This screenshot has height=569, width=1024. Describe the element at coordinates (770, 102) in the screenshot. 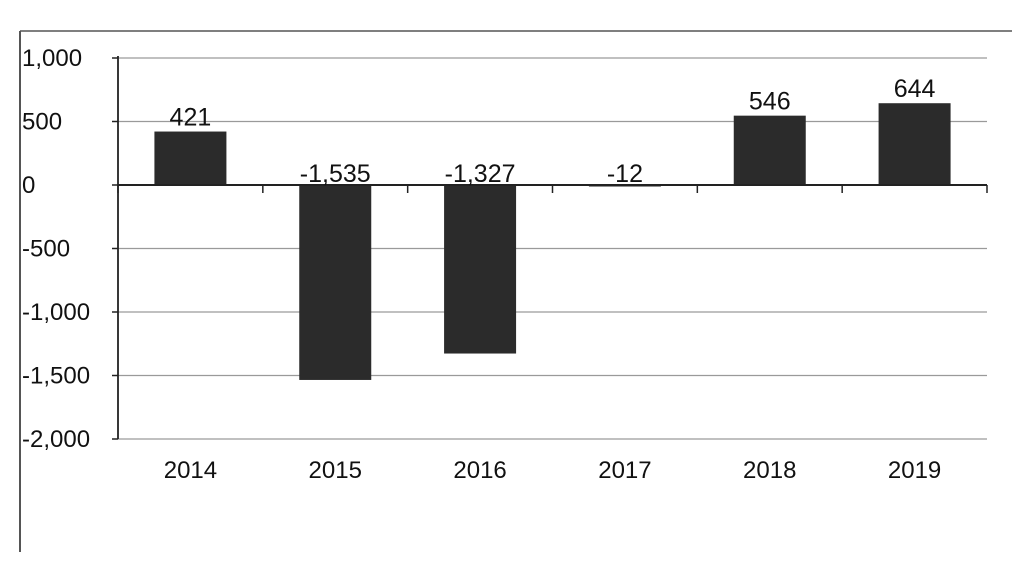

I see `data-label-2018: 546` at that location.